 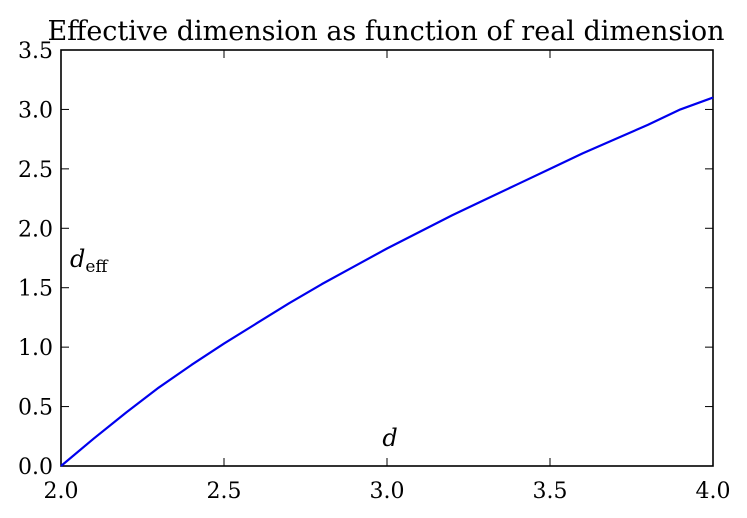 I want to click on y-tick-label: 0.5, so click(x=35, y=408).